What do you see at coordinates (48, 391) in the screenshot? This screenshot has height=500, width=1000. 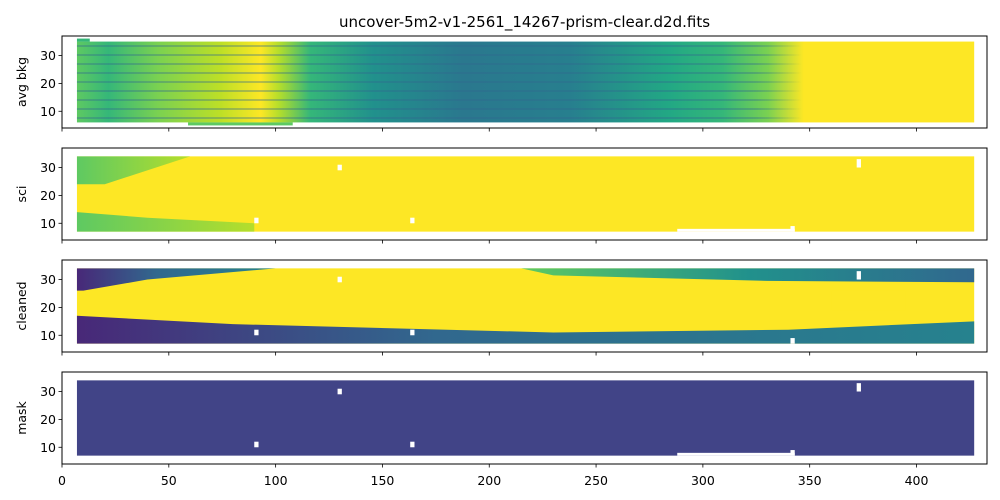 I see `panel-4-ytick-label: 30` at bounding box center [48, 391].